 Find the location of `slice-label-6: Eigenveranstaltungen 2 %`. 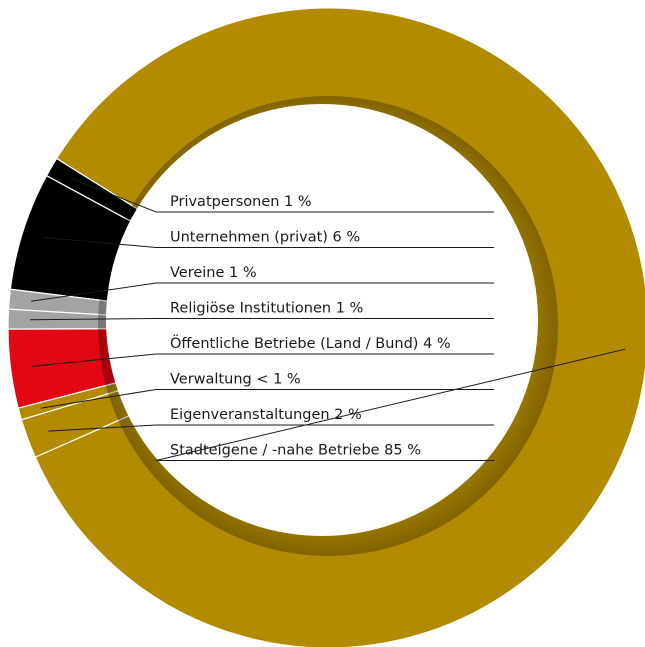

slice-label-6: Eigenveranstaltungen 2 % is located at coordinates (266, 415).